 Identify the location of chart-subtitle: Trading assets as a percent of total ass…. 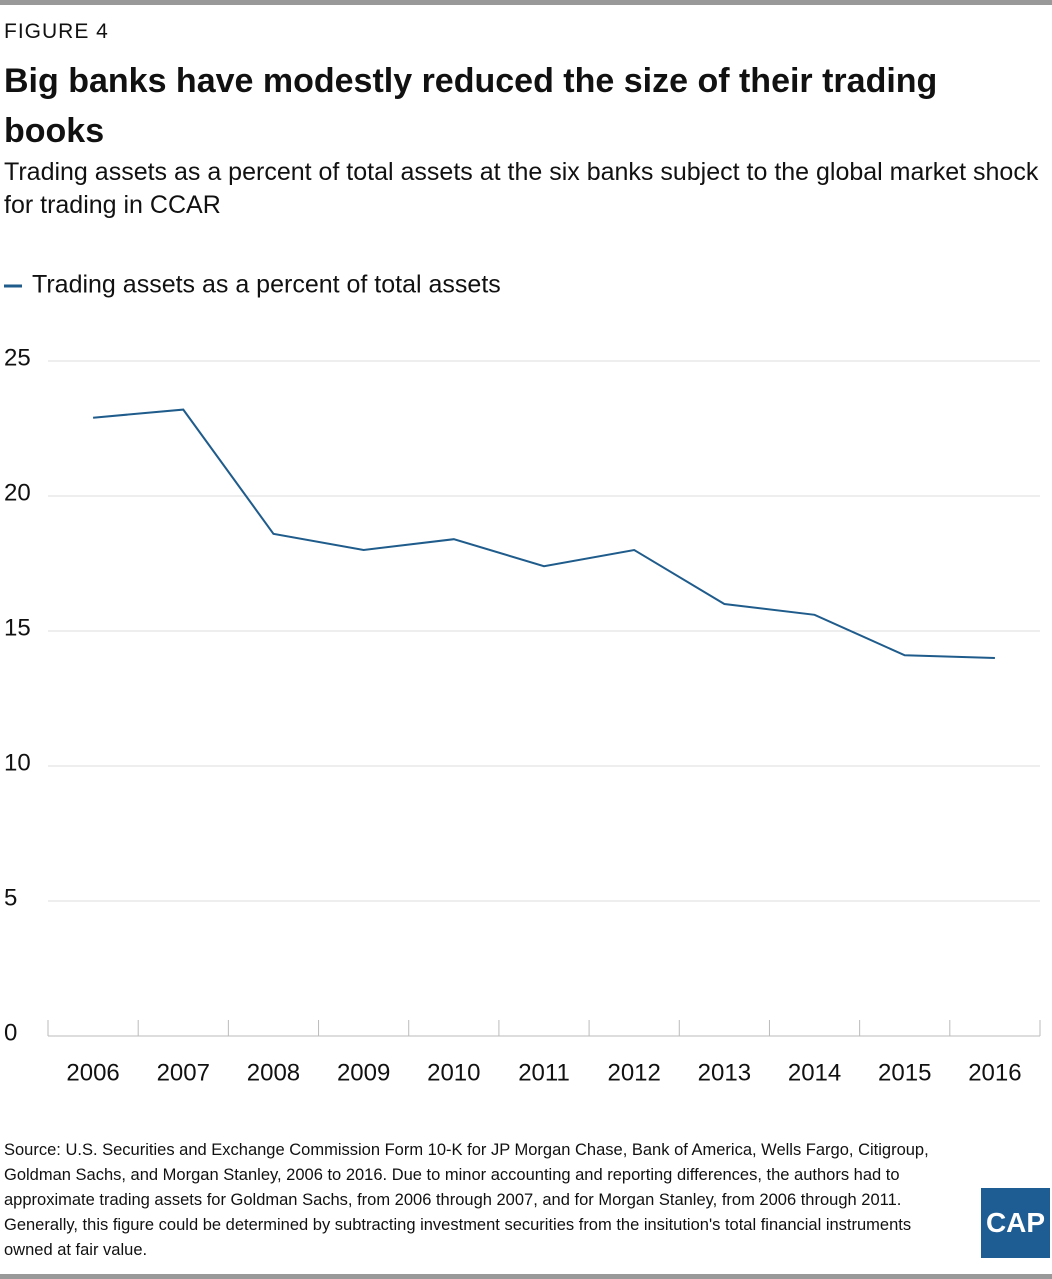
(521, 188).